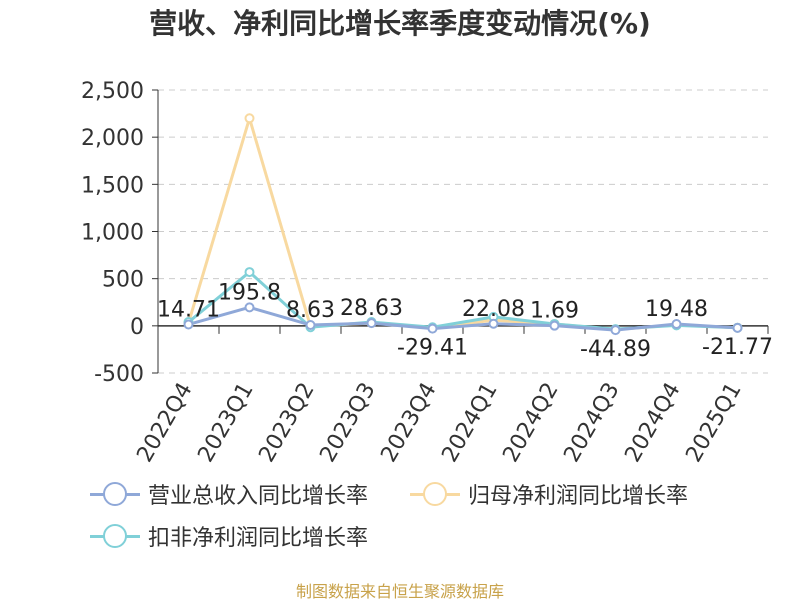 Image resolution: width=800 pixels, height=602 pixels. I want to click on data-label: 14.71, so click(188, 309).